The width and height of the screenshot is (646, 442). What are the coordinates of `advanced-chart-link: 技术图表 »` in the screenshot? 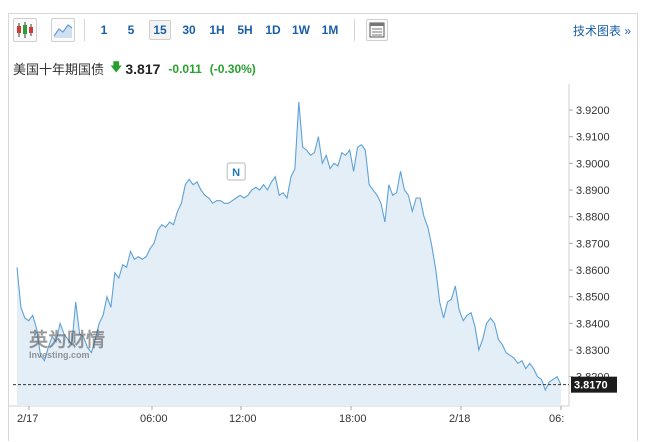 It's located at (601, 31).